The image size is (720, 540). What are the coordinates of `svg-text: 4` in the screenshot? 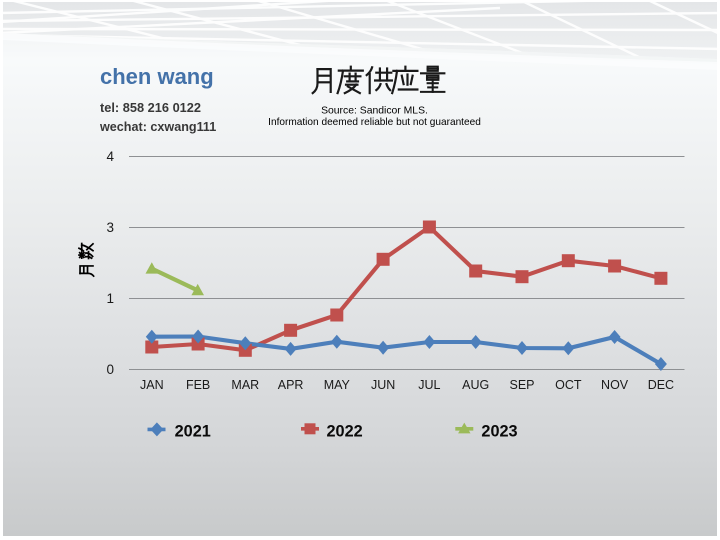 It's located at (110, 156).